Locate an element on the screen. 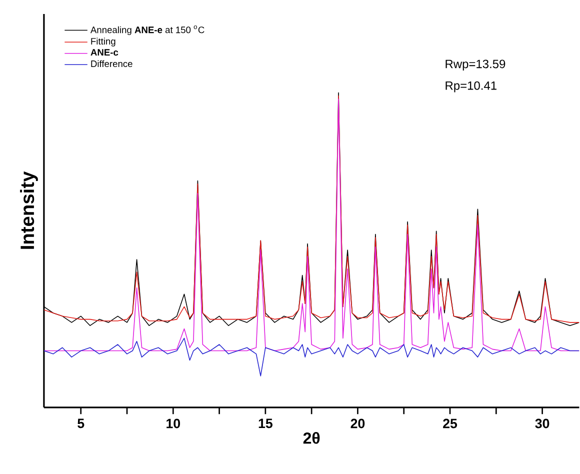  text: Rp=10.41 is located at coordinates (471, 86).